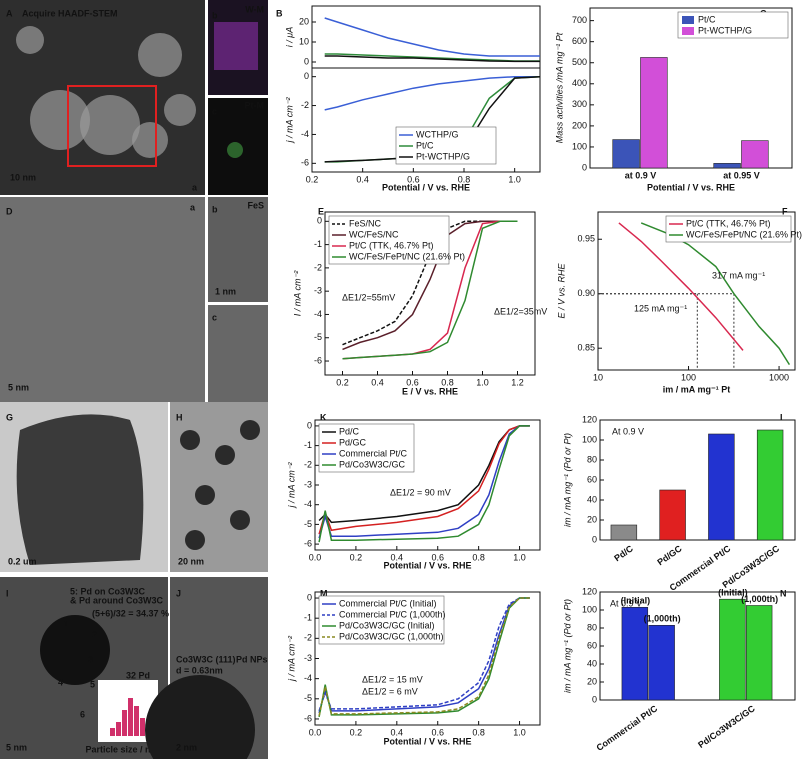 The width and height of the screenshot is (803, 759). What do you see at coordinates (688, 20) in the screenshot?
I see `legend-swatch` at bounding box center [688, 20].